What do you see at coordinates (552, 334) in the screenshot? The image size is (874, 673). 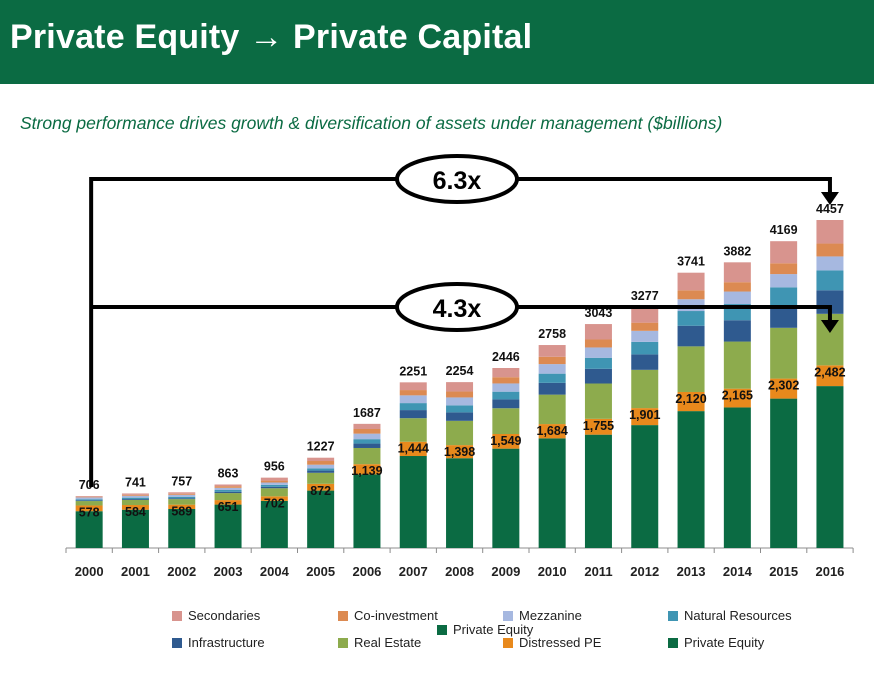 I see `data-label-total: 2758` at bounding box center [552, 334].